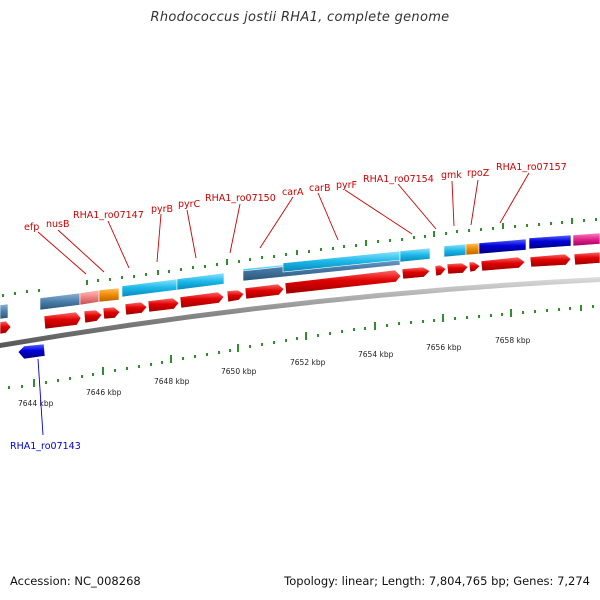  Describe the element at coordinates (108, 215) in the screenshot. I see `gene-label-ro07147: RHA1_ro07147` at that location.